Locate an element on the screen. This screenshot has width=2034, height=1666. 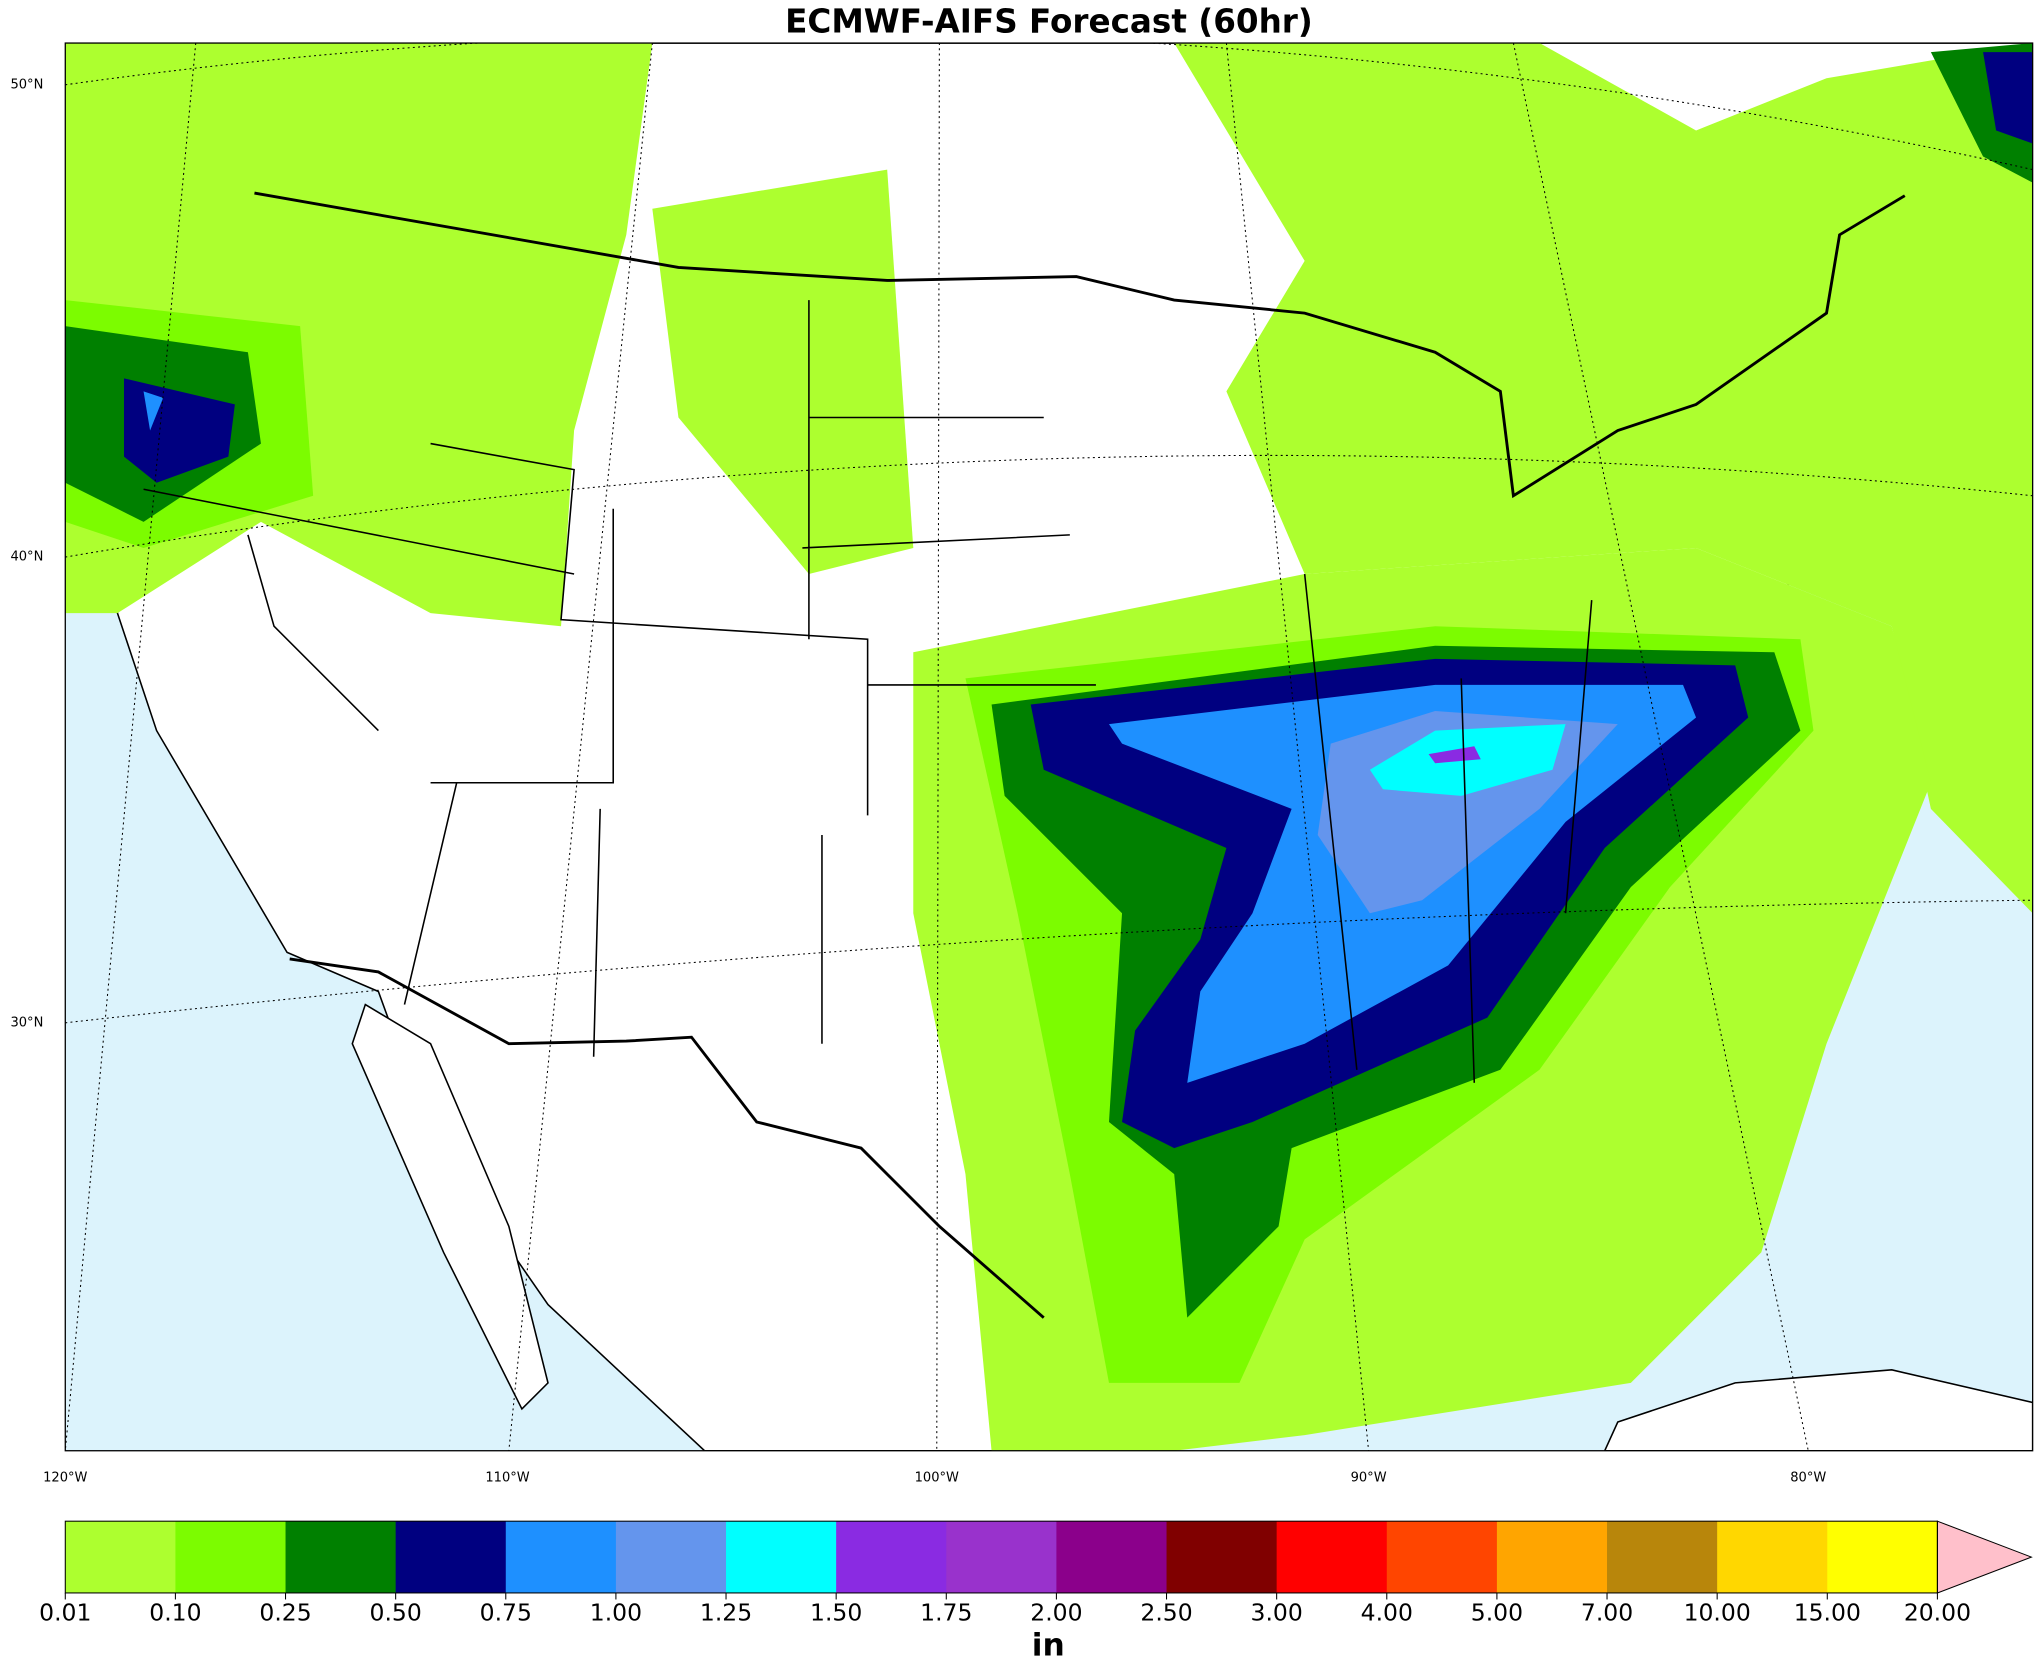
colorbar-tick-label: 15.00 is located at coordinates (1827, 1612).